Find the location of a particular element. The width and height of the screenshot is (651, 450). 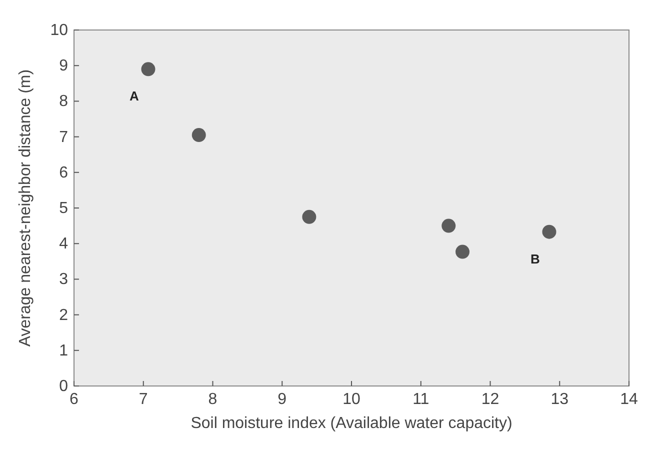

y-tick-label: 8 is located at coordinates (63, 101).